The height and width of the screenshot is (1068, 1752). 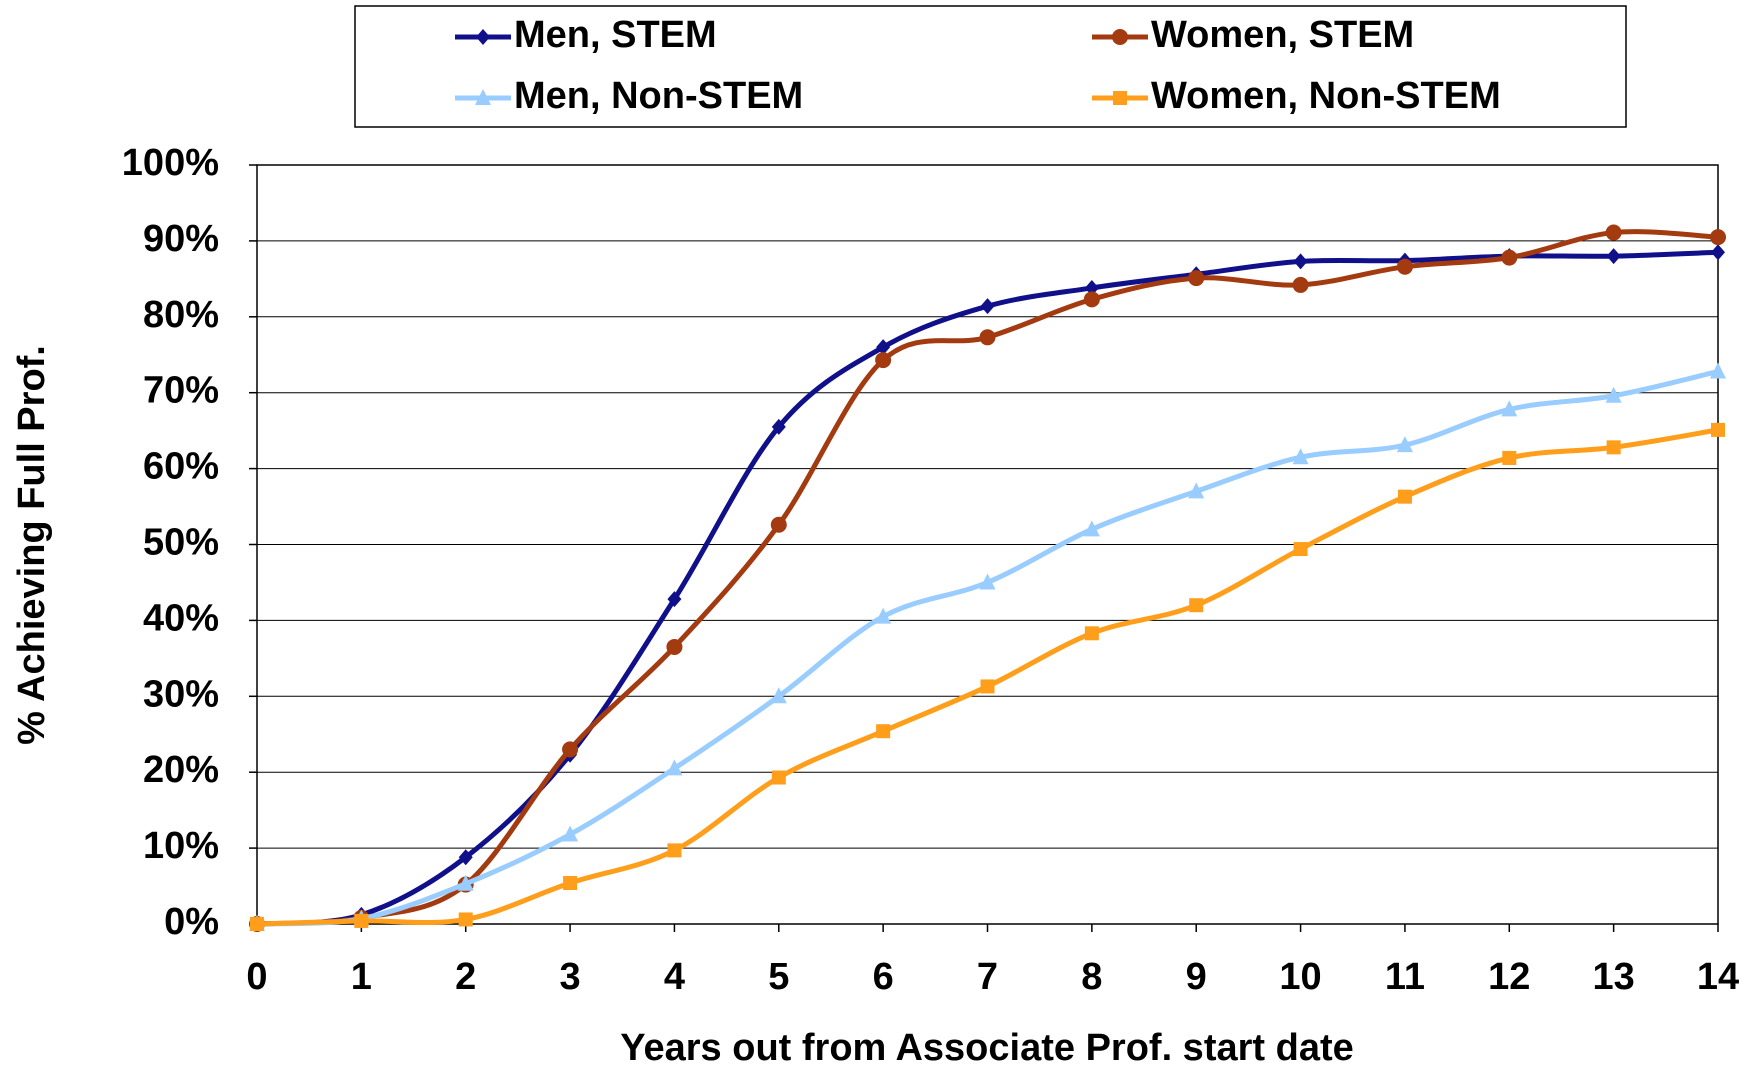 What do you see at coordinates (1282, 35) in the screenshot?
I see `legend-label: Women, STEM` at bounding box center [1282, 35].